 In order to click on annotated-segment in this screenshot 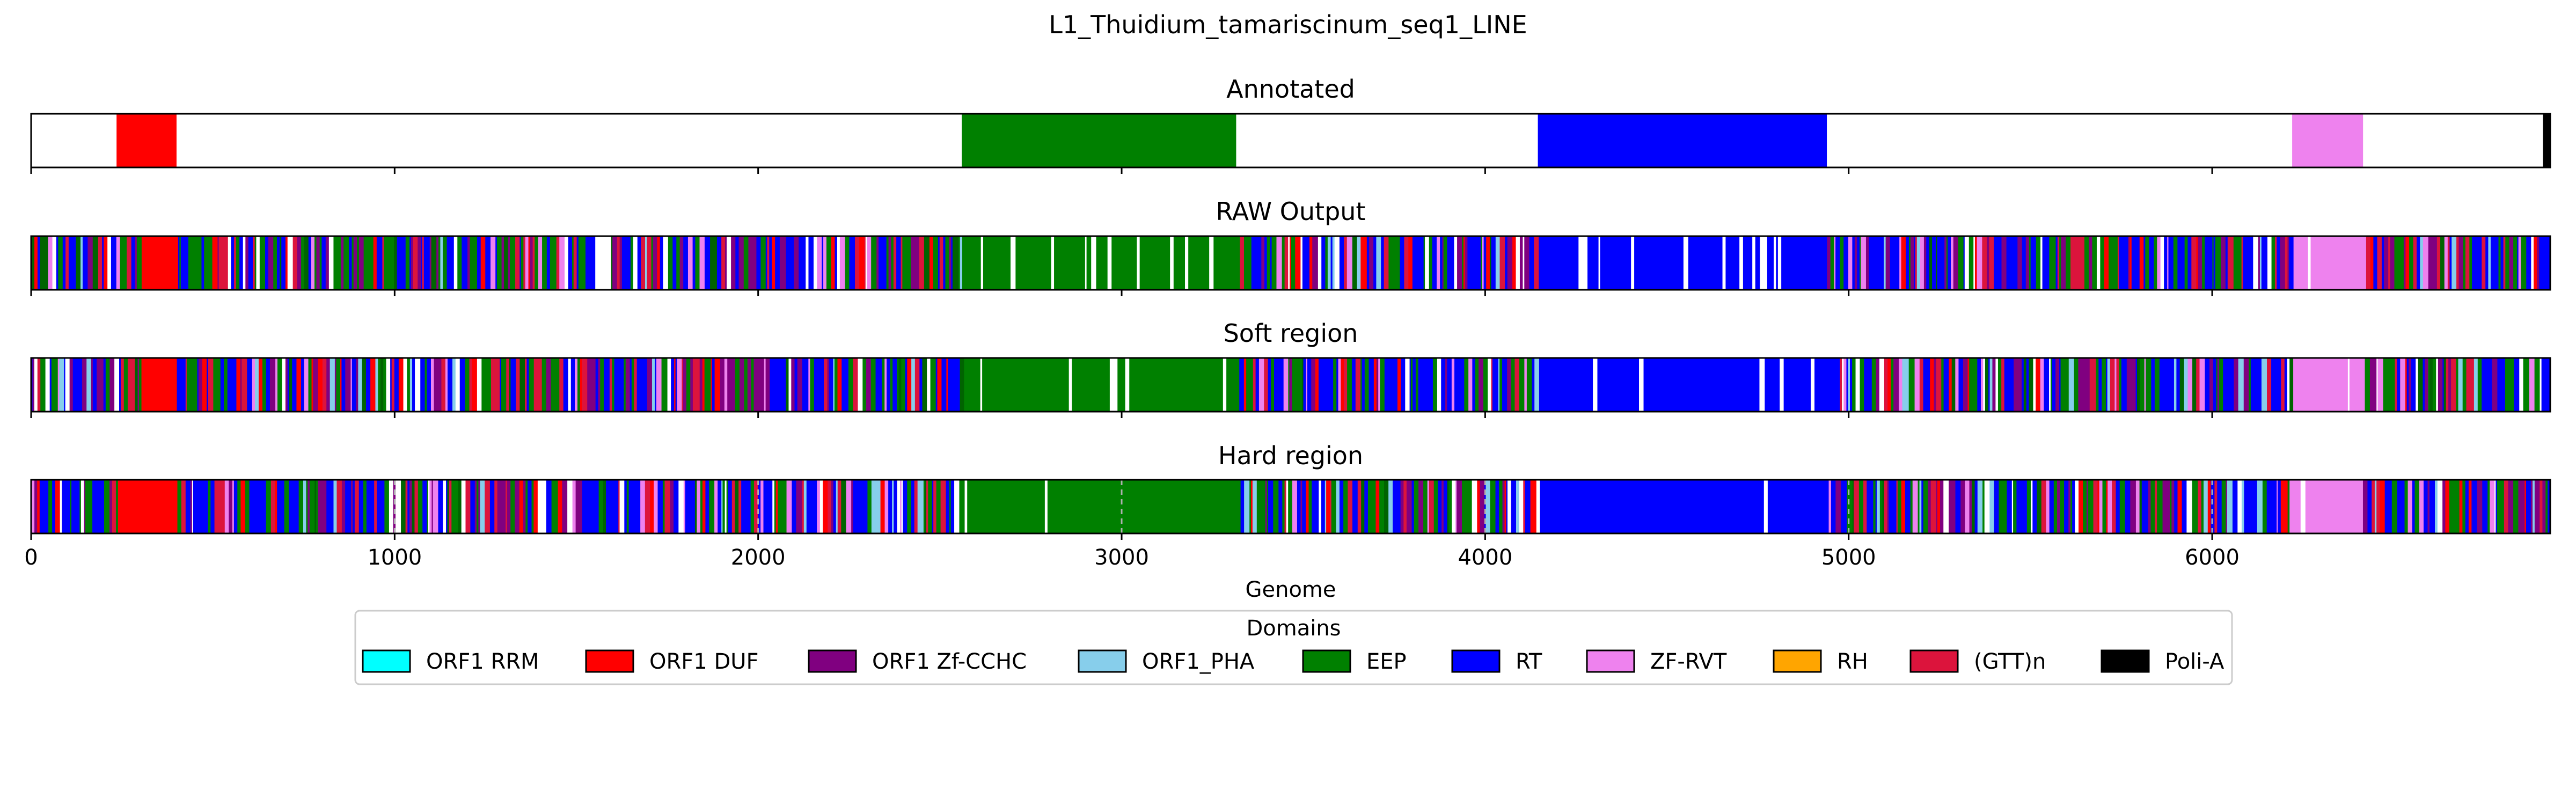, I will do `click(2546, 140)`.